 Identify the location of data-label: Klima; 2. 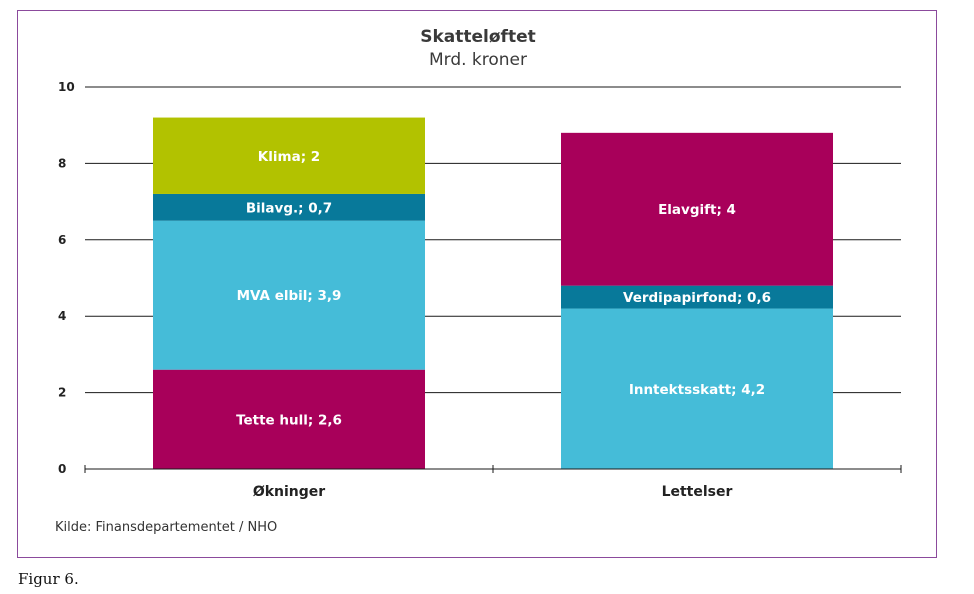
(289, 157).